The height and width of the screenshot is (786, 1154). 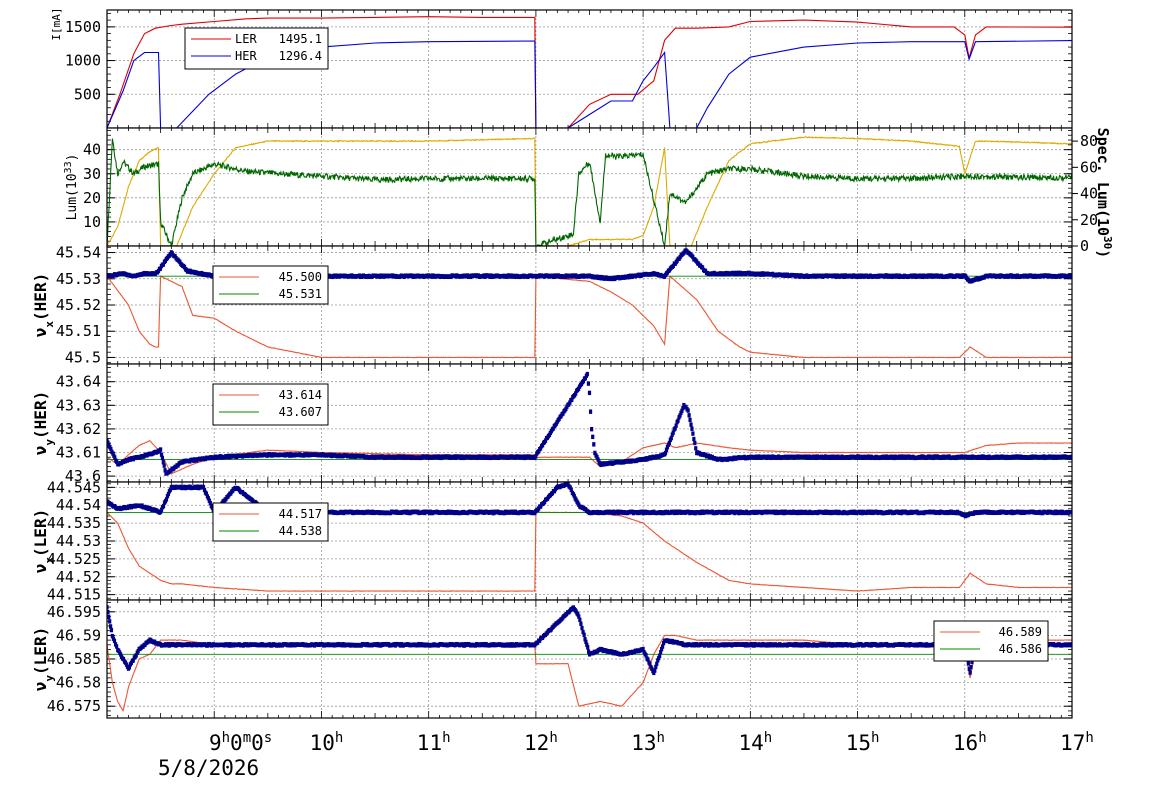 What do you see at coordinates (78, 253) in the screenshot?
I see `y-tick-label: 45.54` at bounding box center [78, 253].